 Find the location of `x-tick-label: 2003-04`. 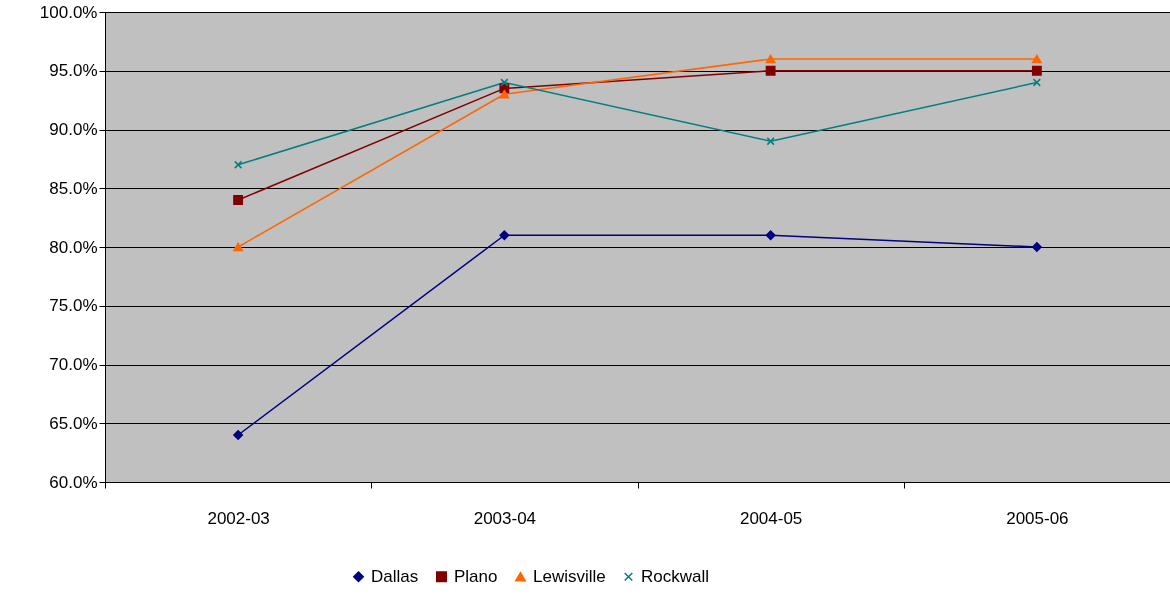

x-tick-label: 2003-04 is located at coordinates (505, 518).